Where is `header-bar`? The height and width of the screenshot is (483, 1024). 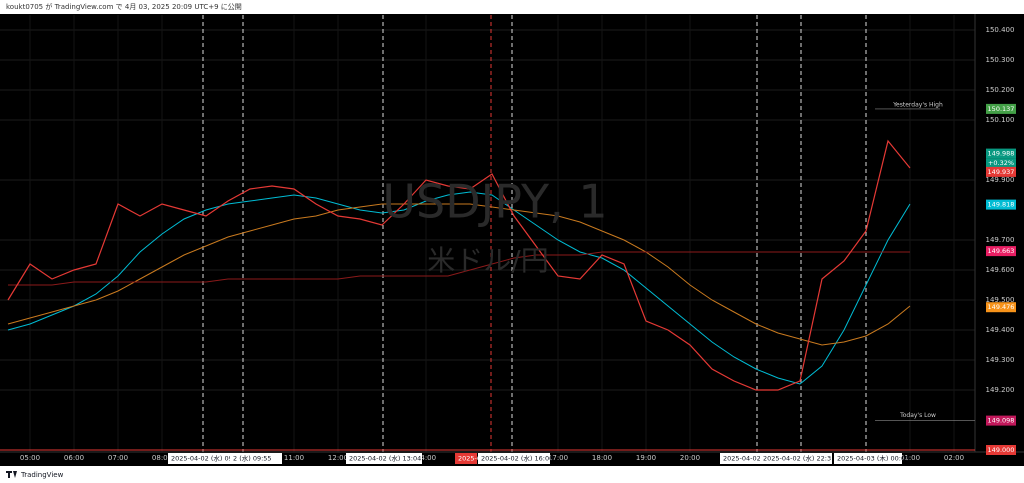
header-bar is located at coordinates (512, 7).